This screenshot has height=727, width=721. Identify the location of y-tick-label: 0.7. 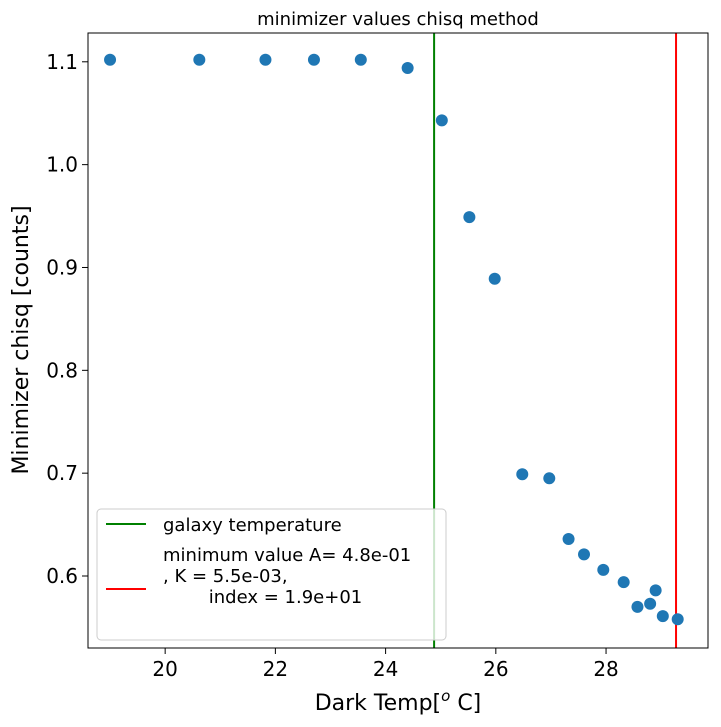
(62, 473).